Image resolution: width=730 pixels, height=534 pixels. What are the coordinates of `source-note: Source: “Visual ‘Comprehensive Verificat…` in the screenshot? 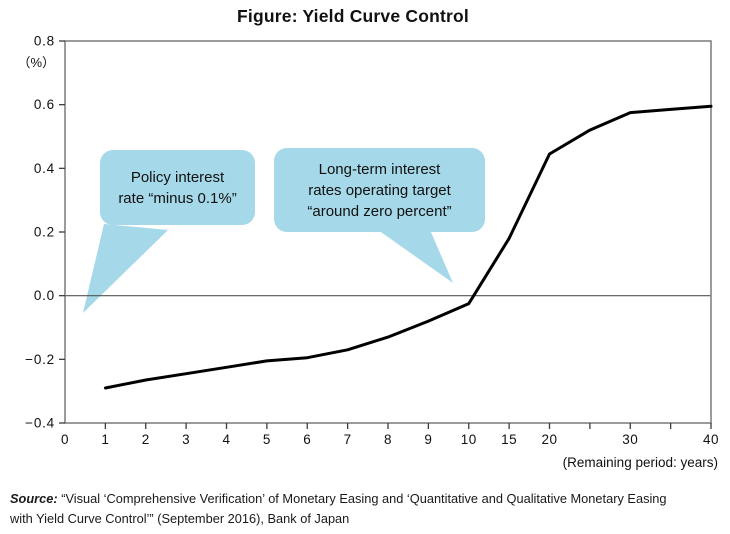 It's located at (367, 508).